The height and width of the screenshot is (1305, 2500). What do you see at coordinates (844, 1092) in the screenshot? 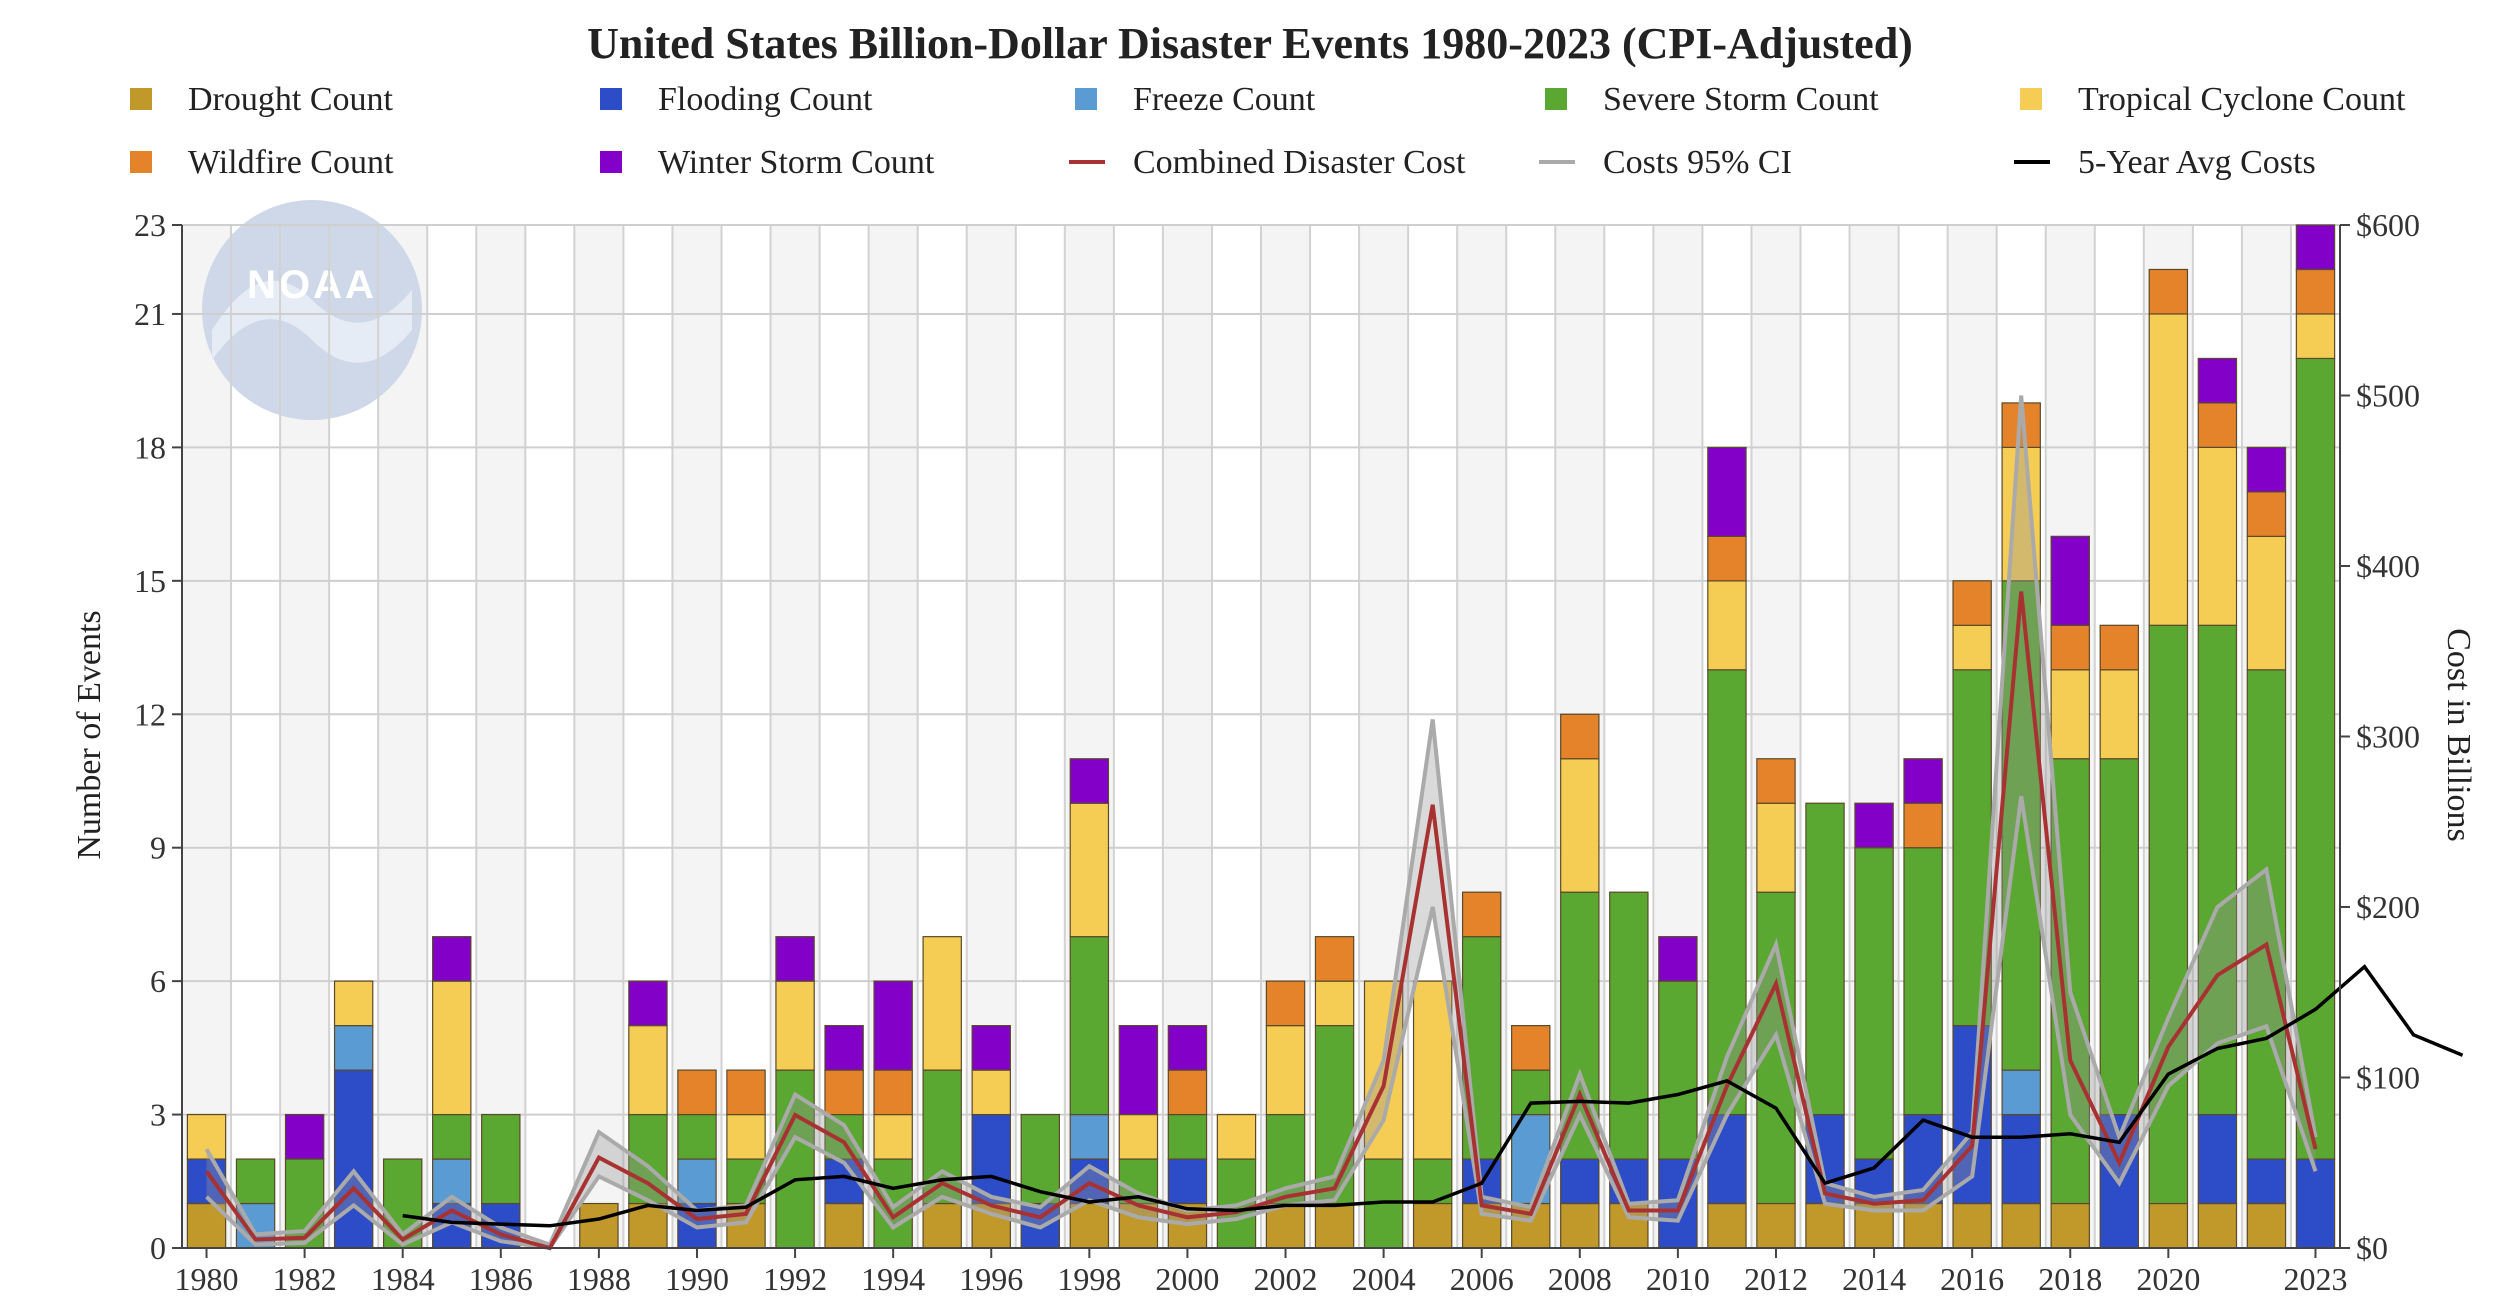
I see `bar-1993-wildfire-count` at bounding box center [844, 1092].